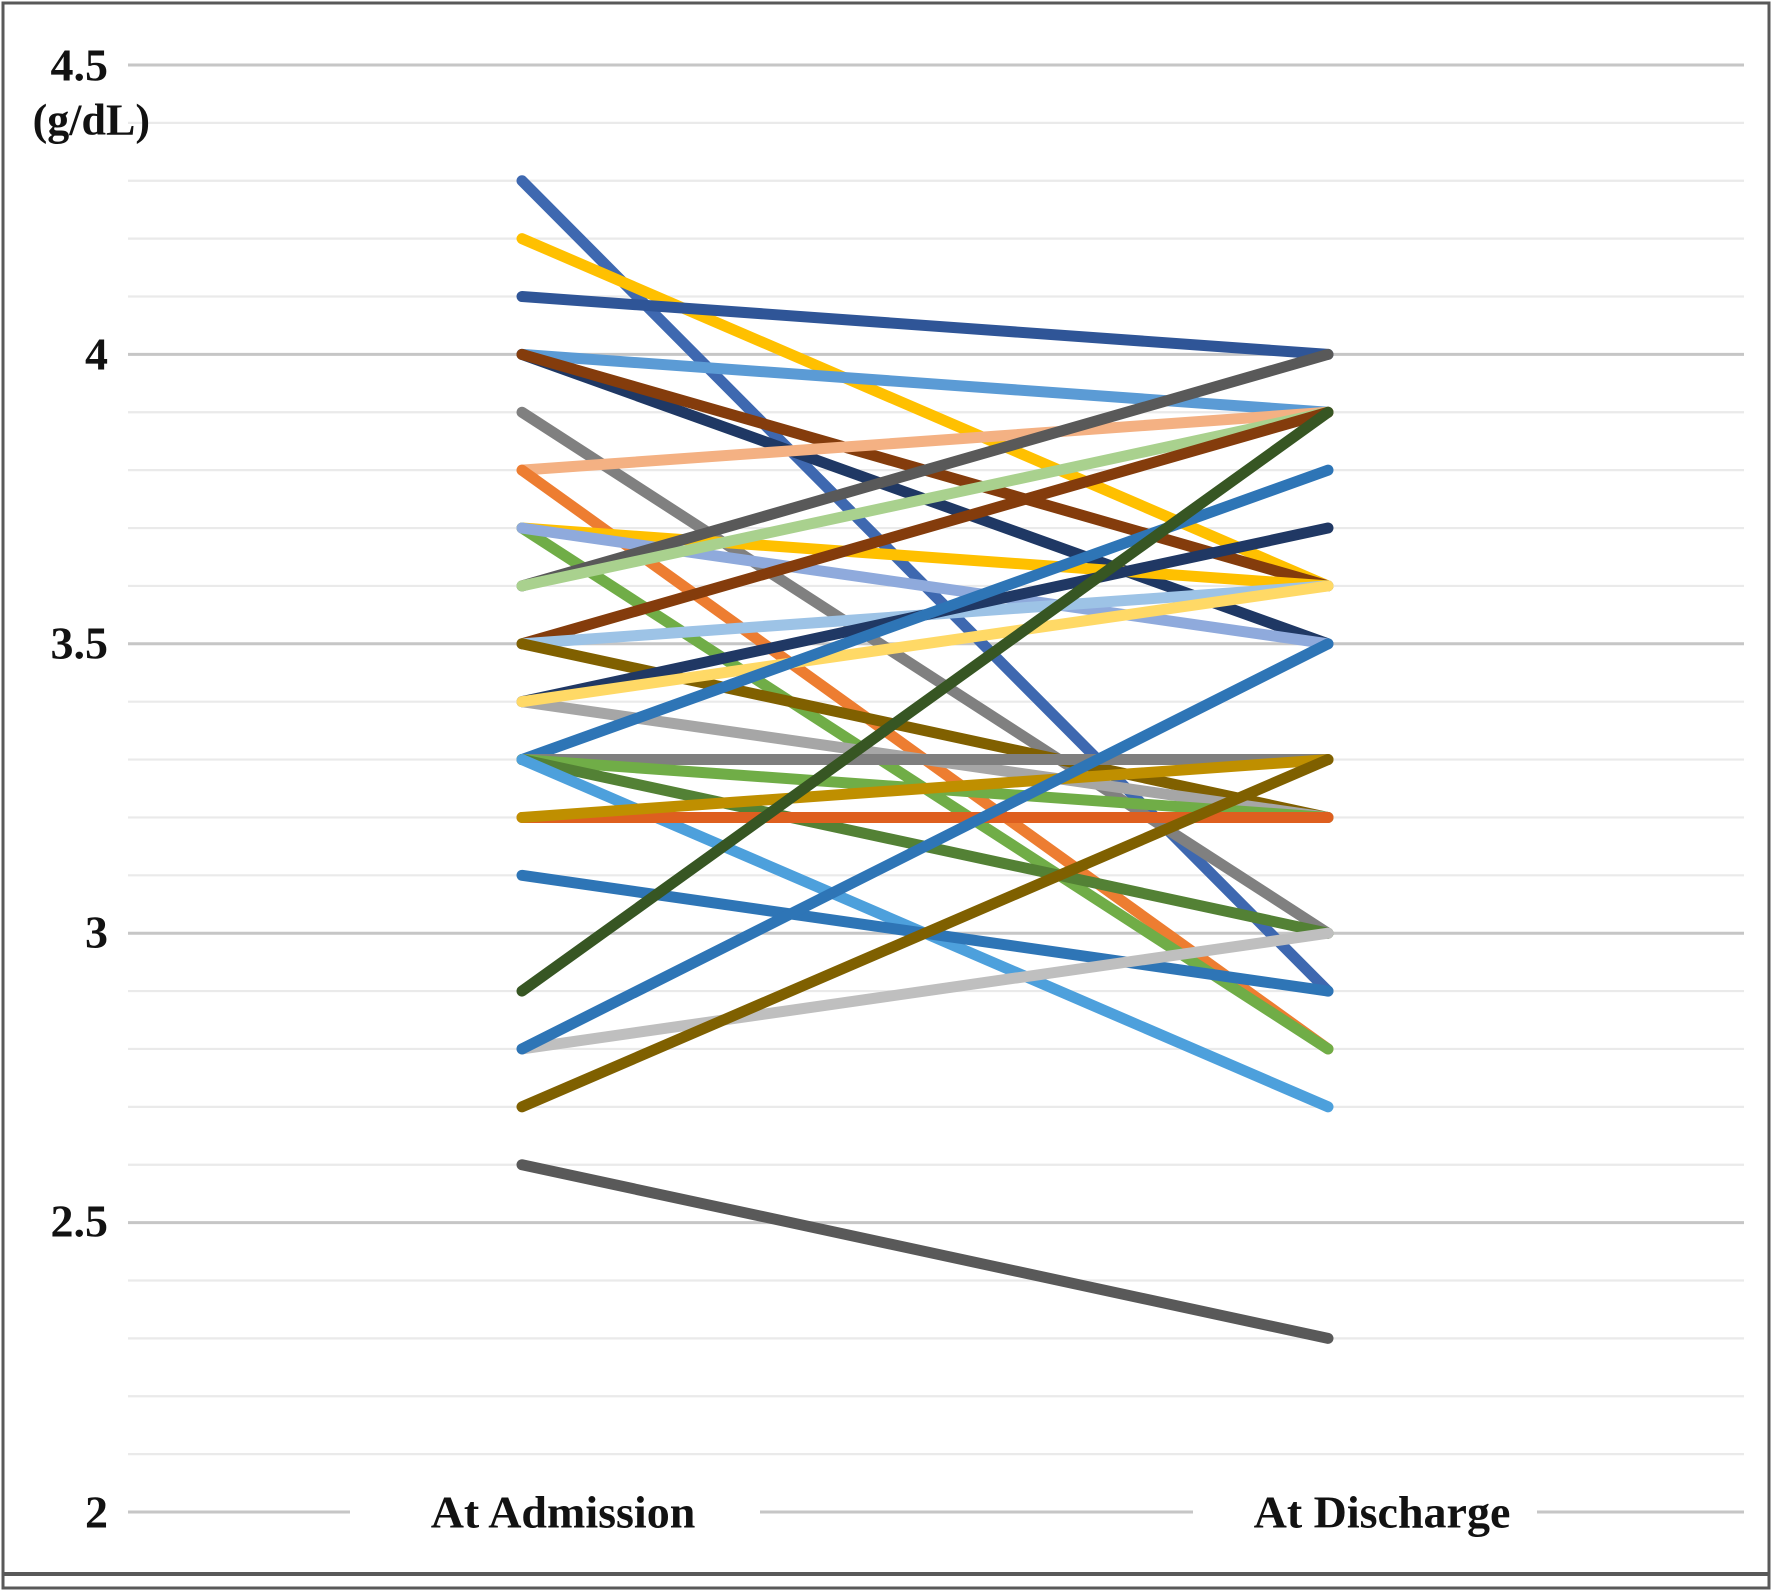 This screenshot has height=1591, width=1772. What do you see at coordinates (96, 1512) in the screenshot?
I see `y-tick-2: 2` at bounding box center [96, 1512].